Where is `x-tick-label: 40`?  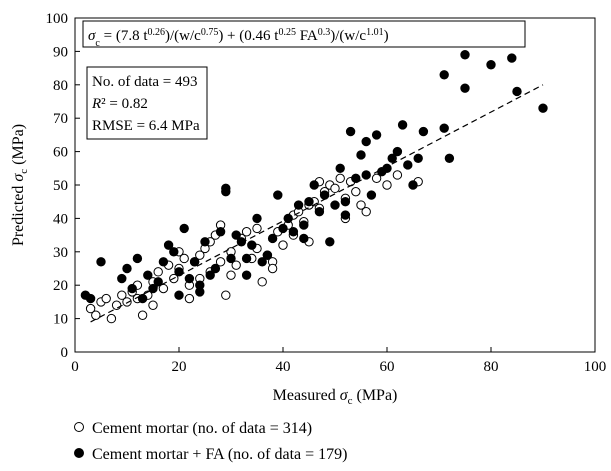
x-tick-label: 40 is located at coordinates (283, 367).